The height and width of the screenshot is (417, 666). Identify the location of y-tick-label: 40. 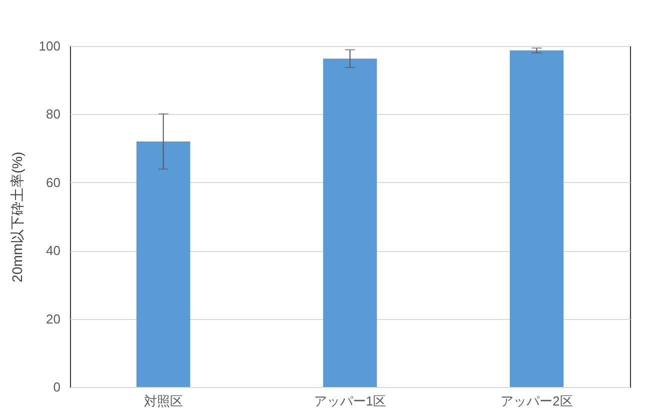
(53, 250).